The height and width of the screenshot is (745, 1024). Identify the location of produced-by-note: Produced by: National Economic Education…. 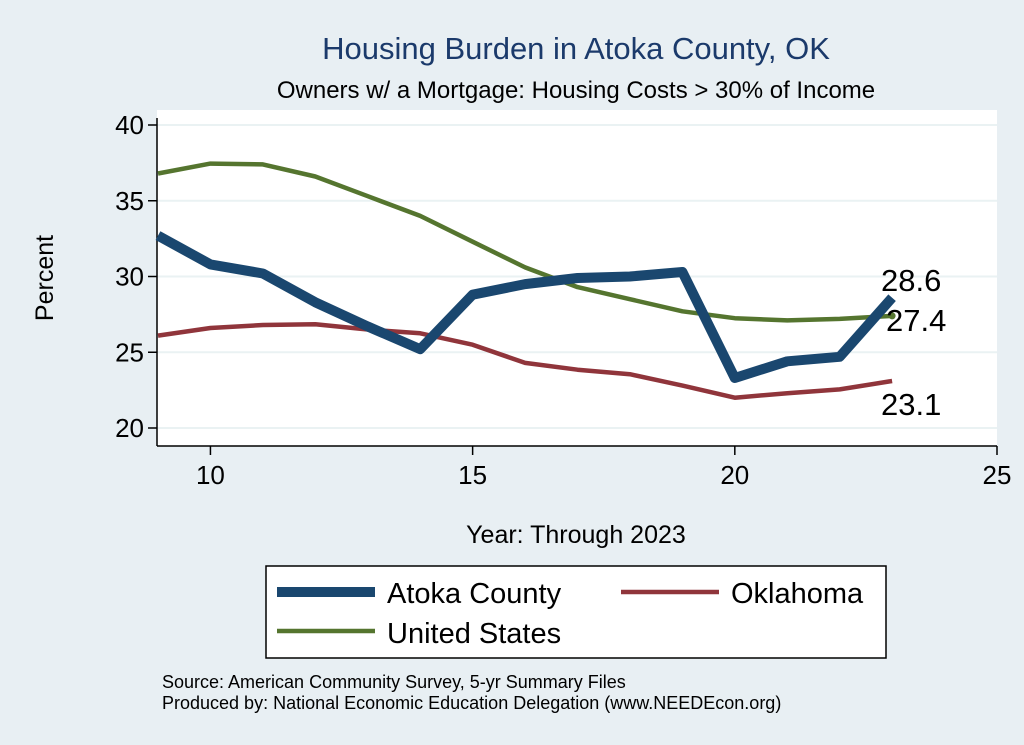
(471, 703).